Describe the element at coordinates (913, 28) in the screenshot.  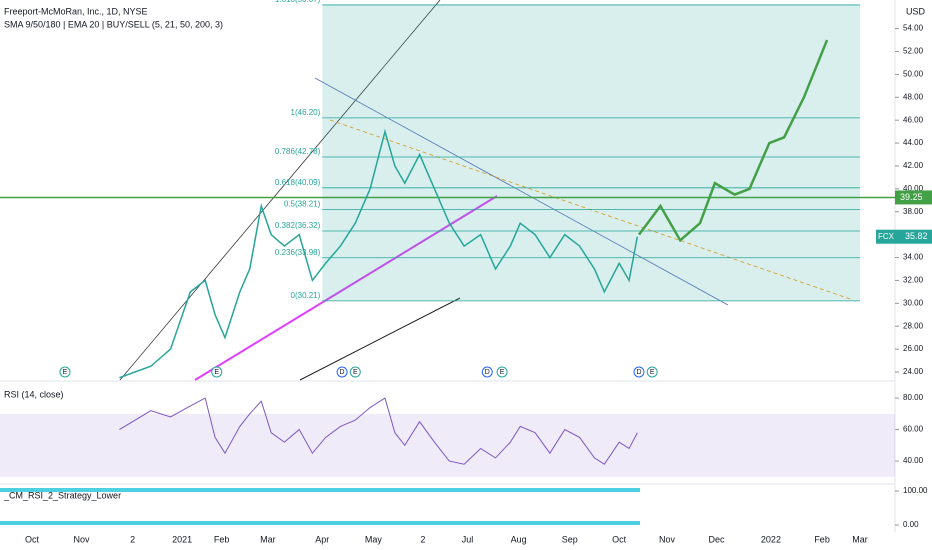
I see `y-tick-label: 54.00` at that location.